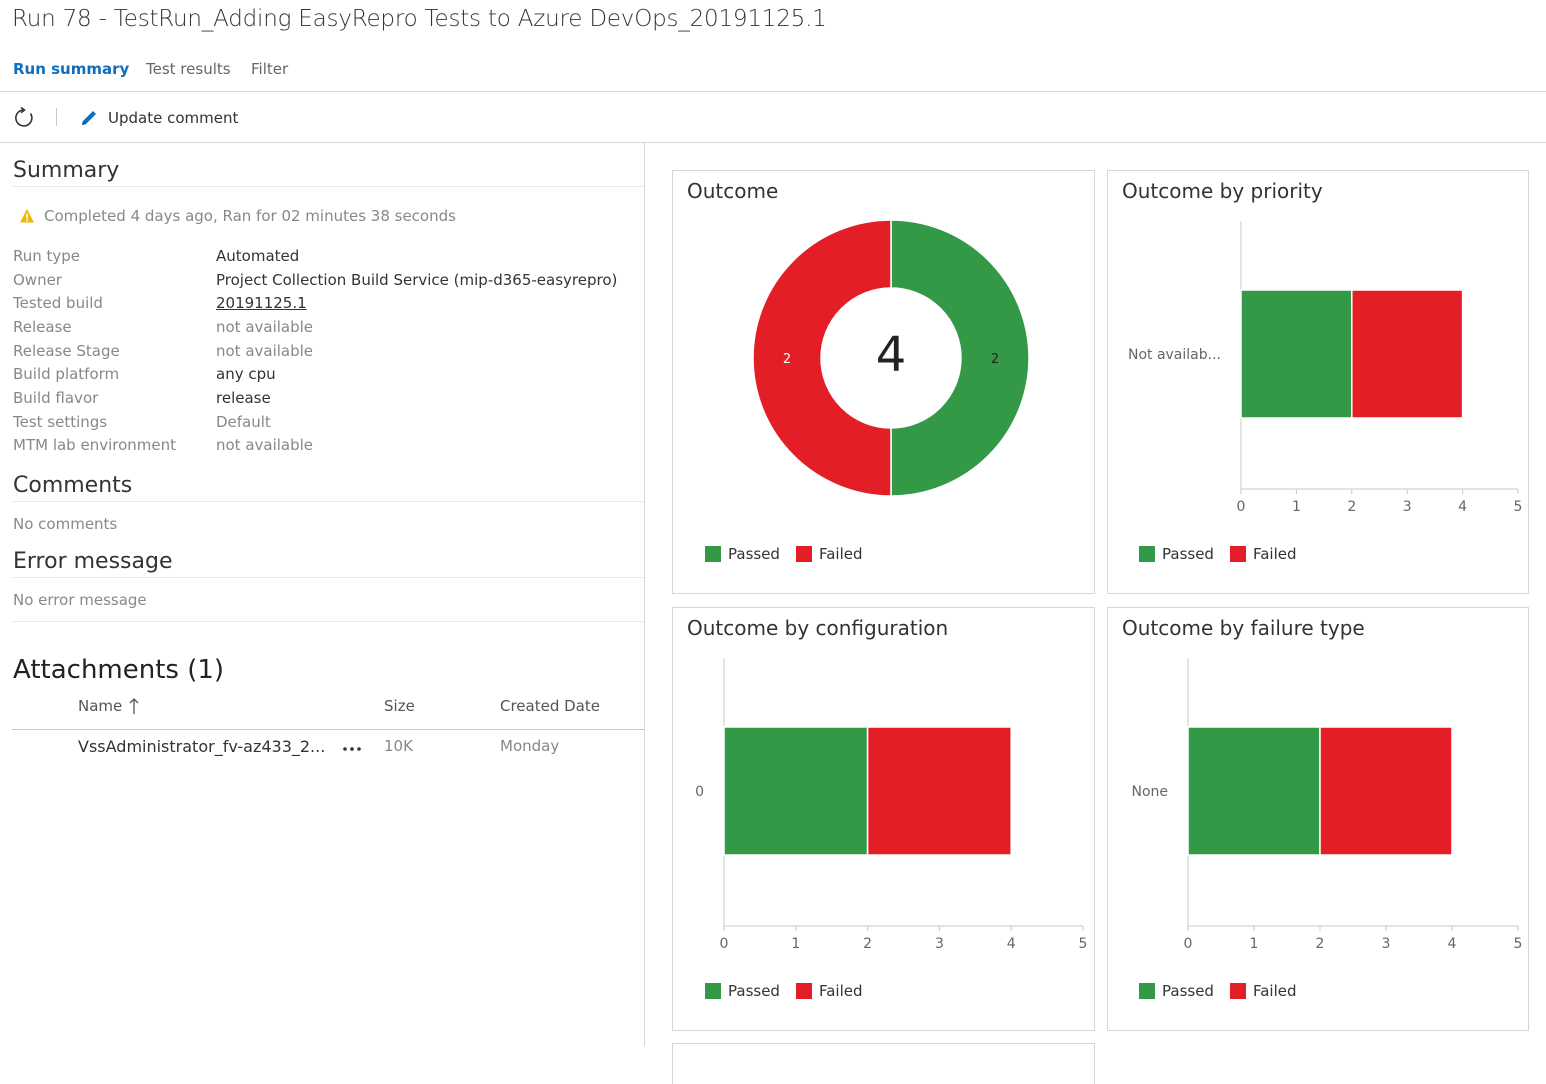  Describe the element at coordinates (699, 792) in the screenshot. I see `category-label: 0` at that location.